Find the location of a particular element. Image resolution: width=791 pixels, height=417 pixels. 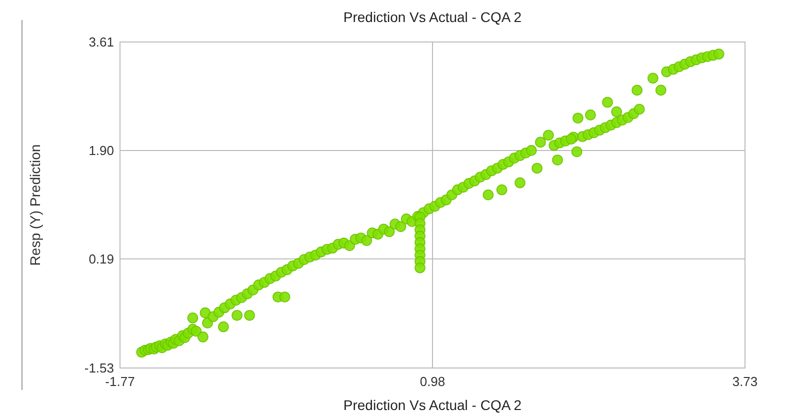

x-tick-label: 0.98 is located at coordinates (433, 381).